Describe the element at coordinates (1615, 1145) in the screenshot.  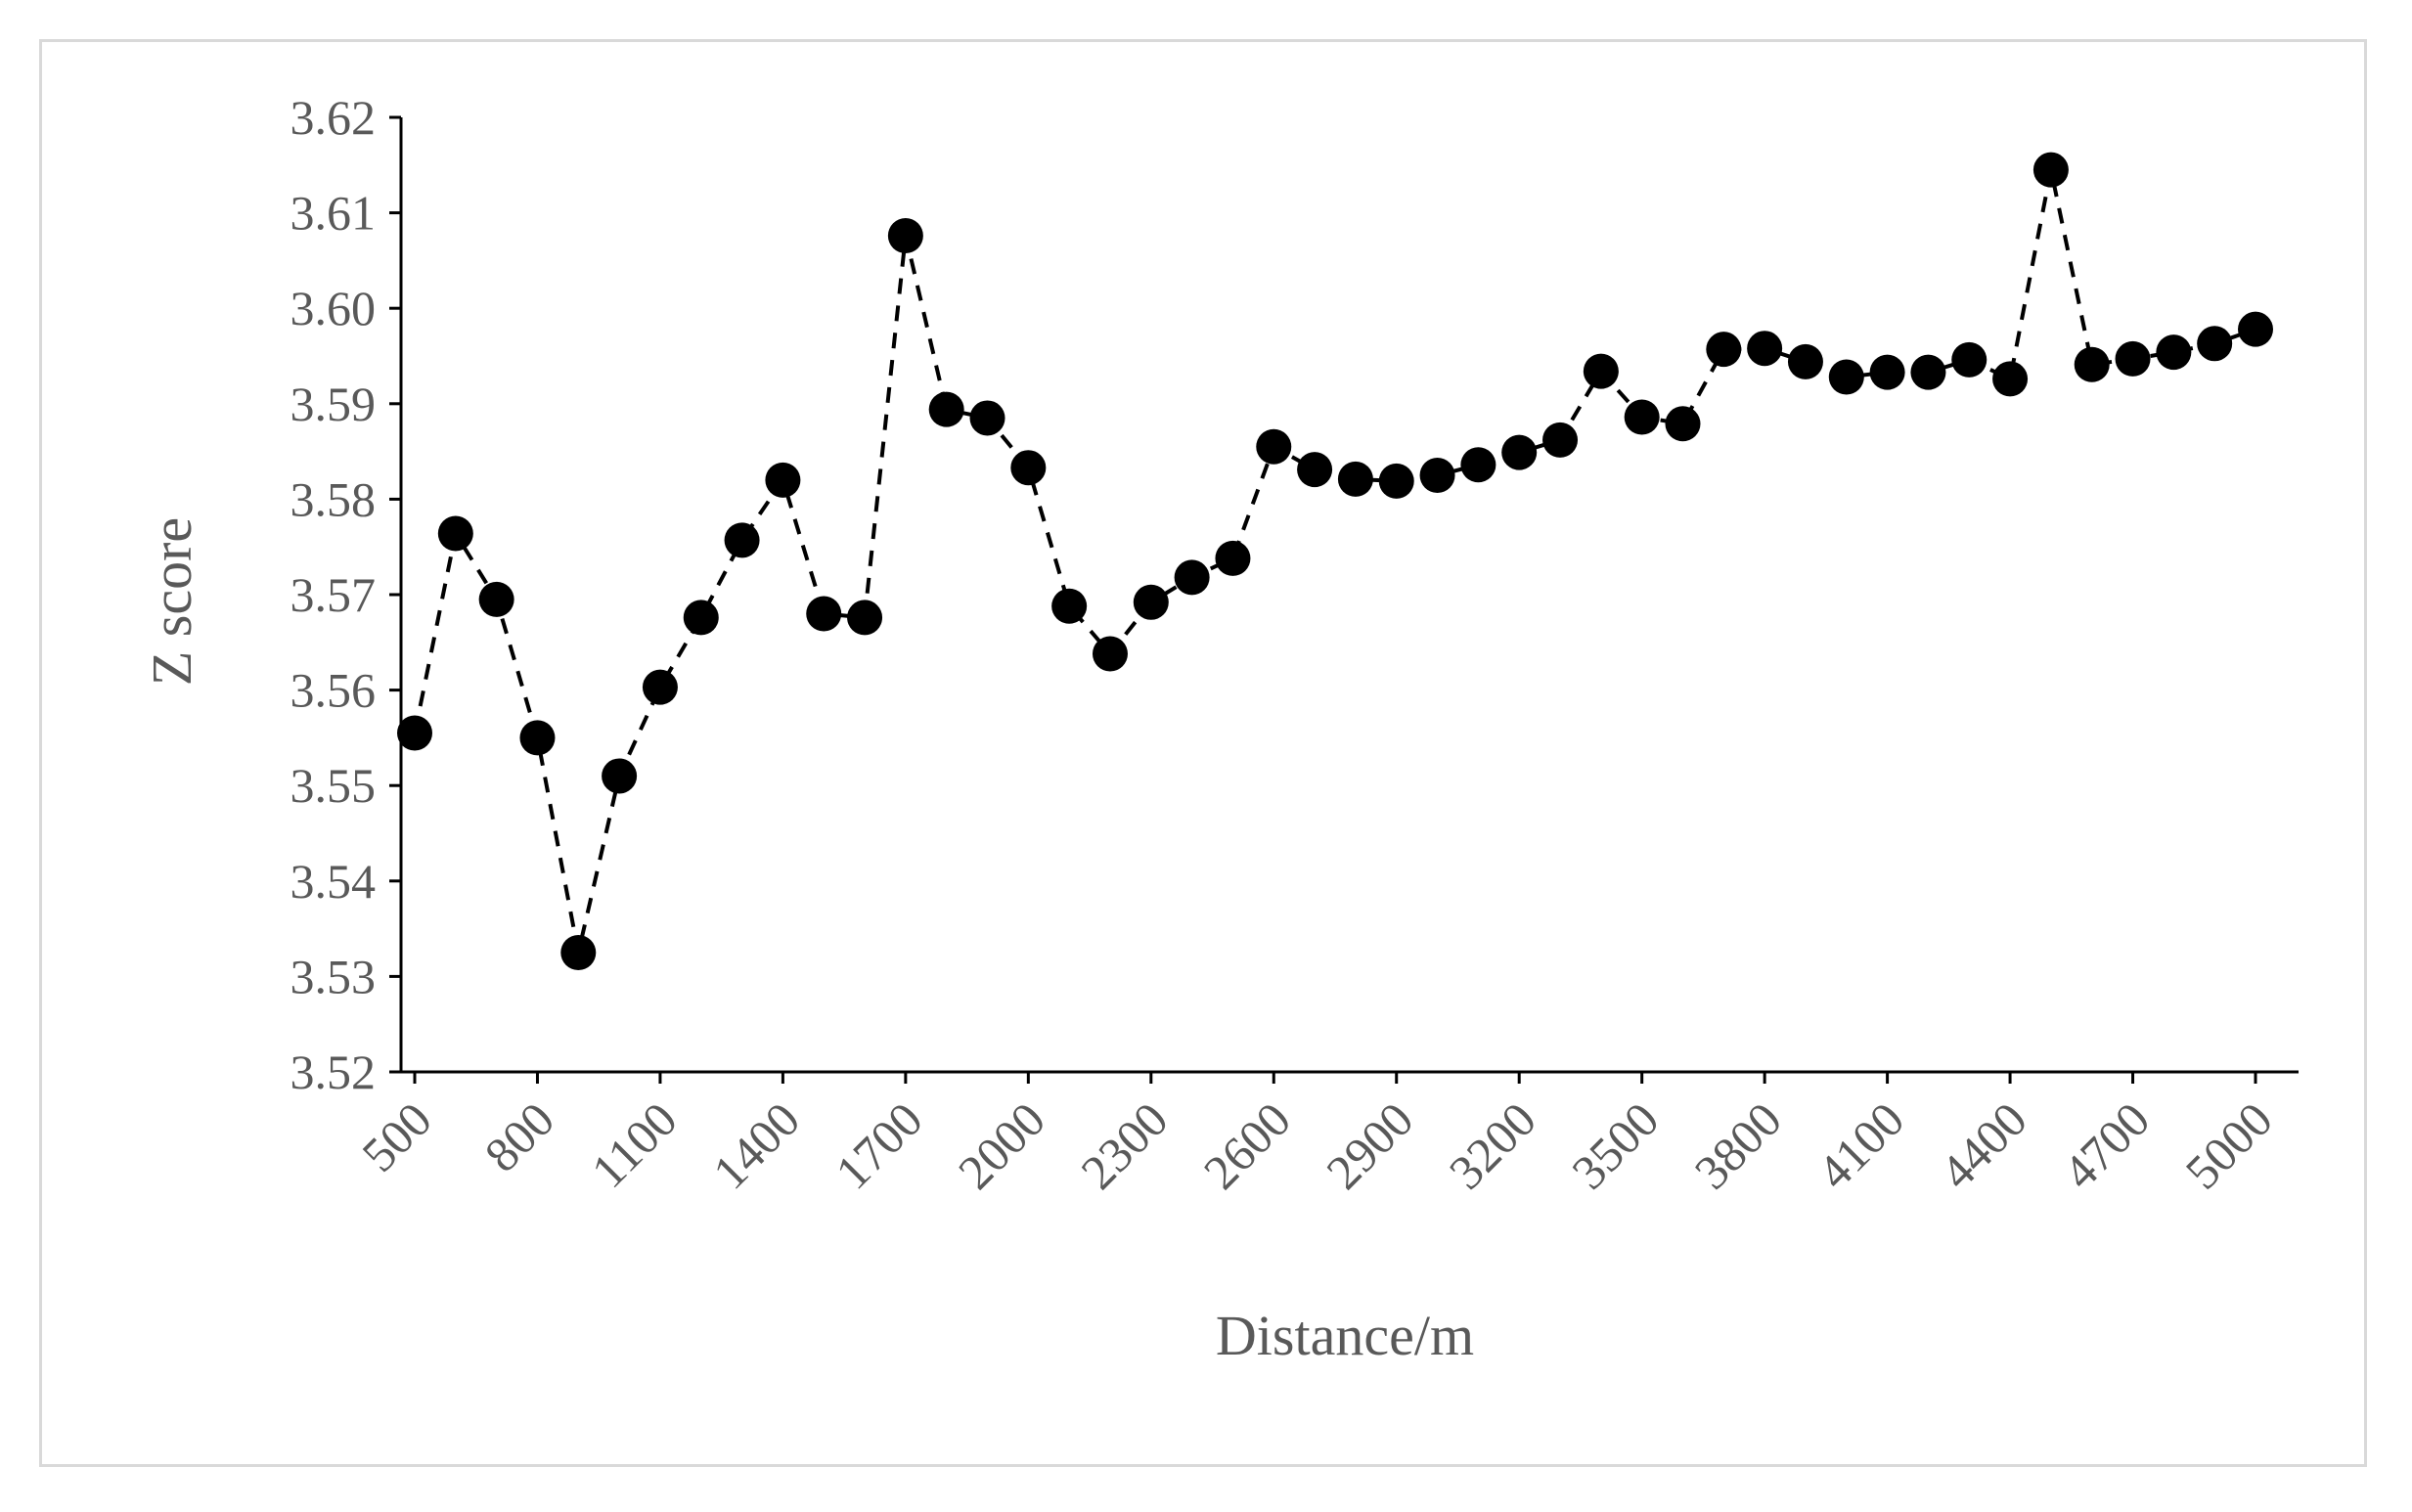
I see `x-tick-label: 3500` at that location.